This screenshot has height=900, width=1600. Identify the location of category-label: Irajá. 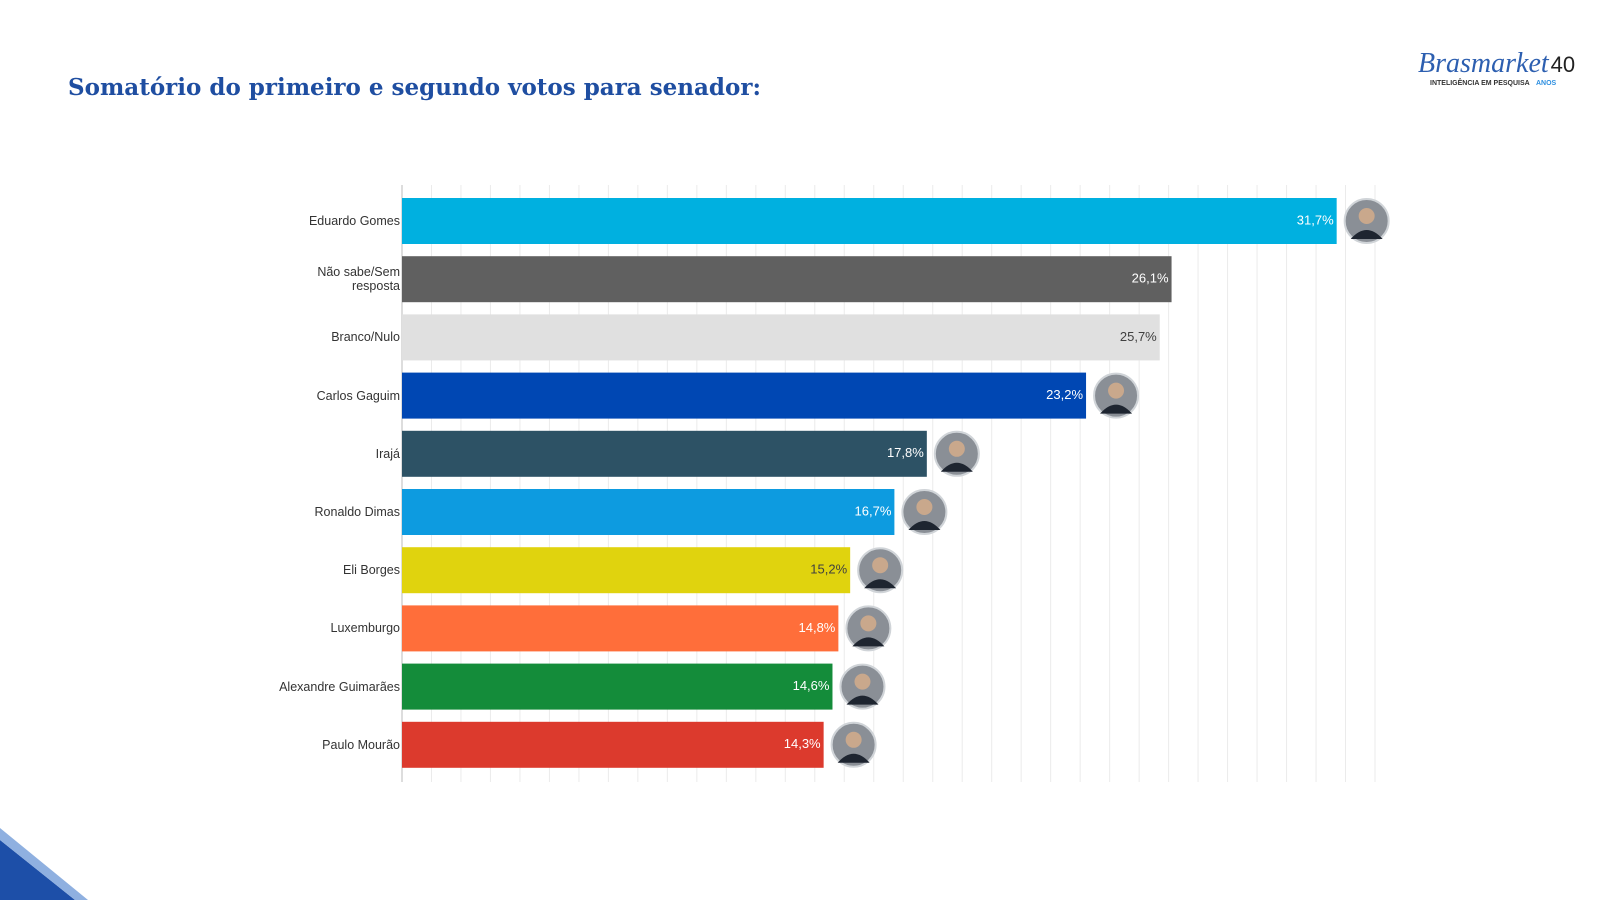
(387, 453).